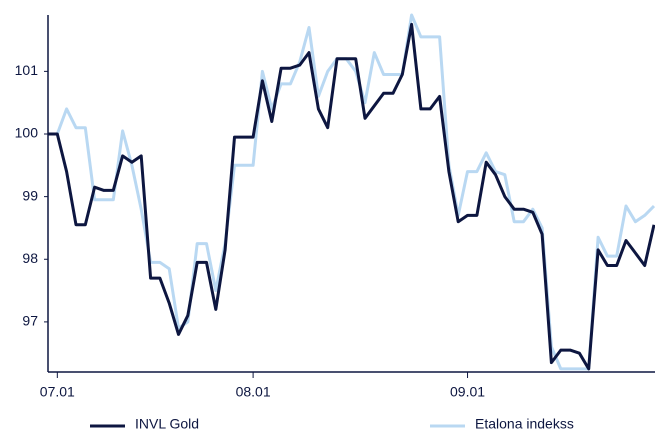 This screenshot has width=655, height=432. What do you see at coordinates (30, 195) in the screenshot?
I see `y-tick-label: 99` at bounding box center [30, 195].